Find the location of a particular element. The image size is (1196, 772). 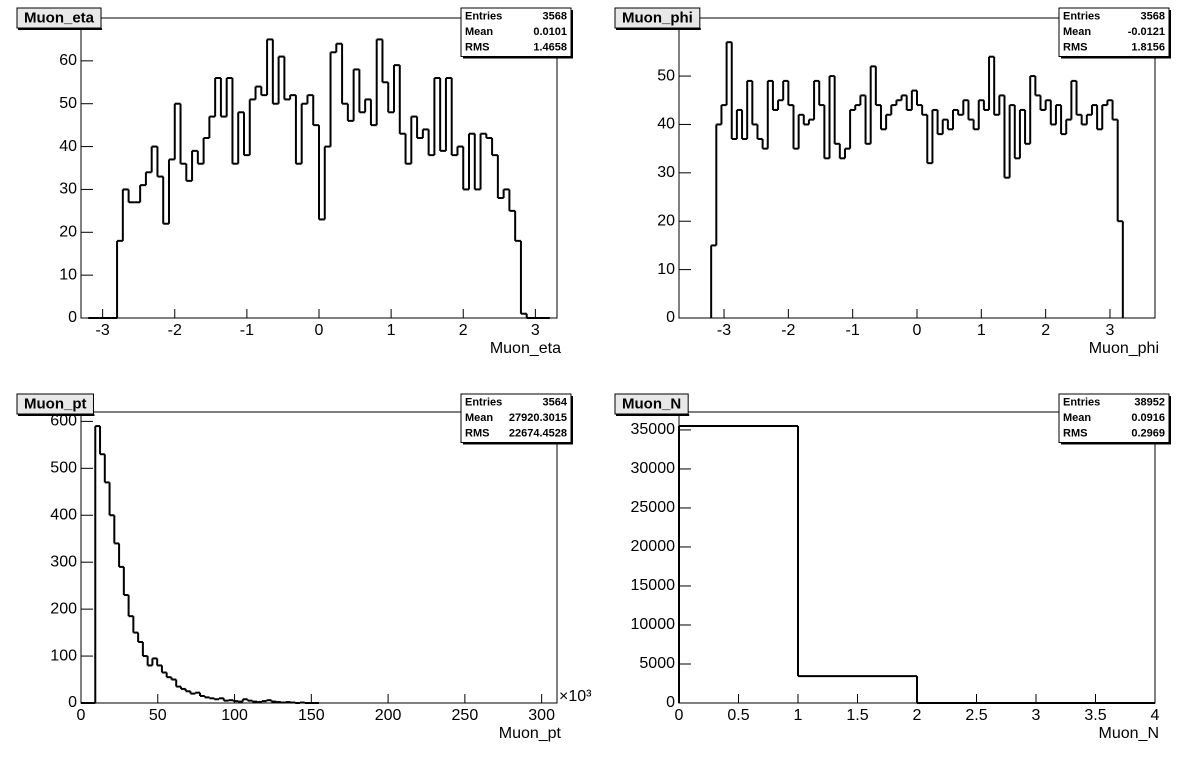

y-tick-label: 35000 is located at coordinates (653, 429).